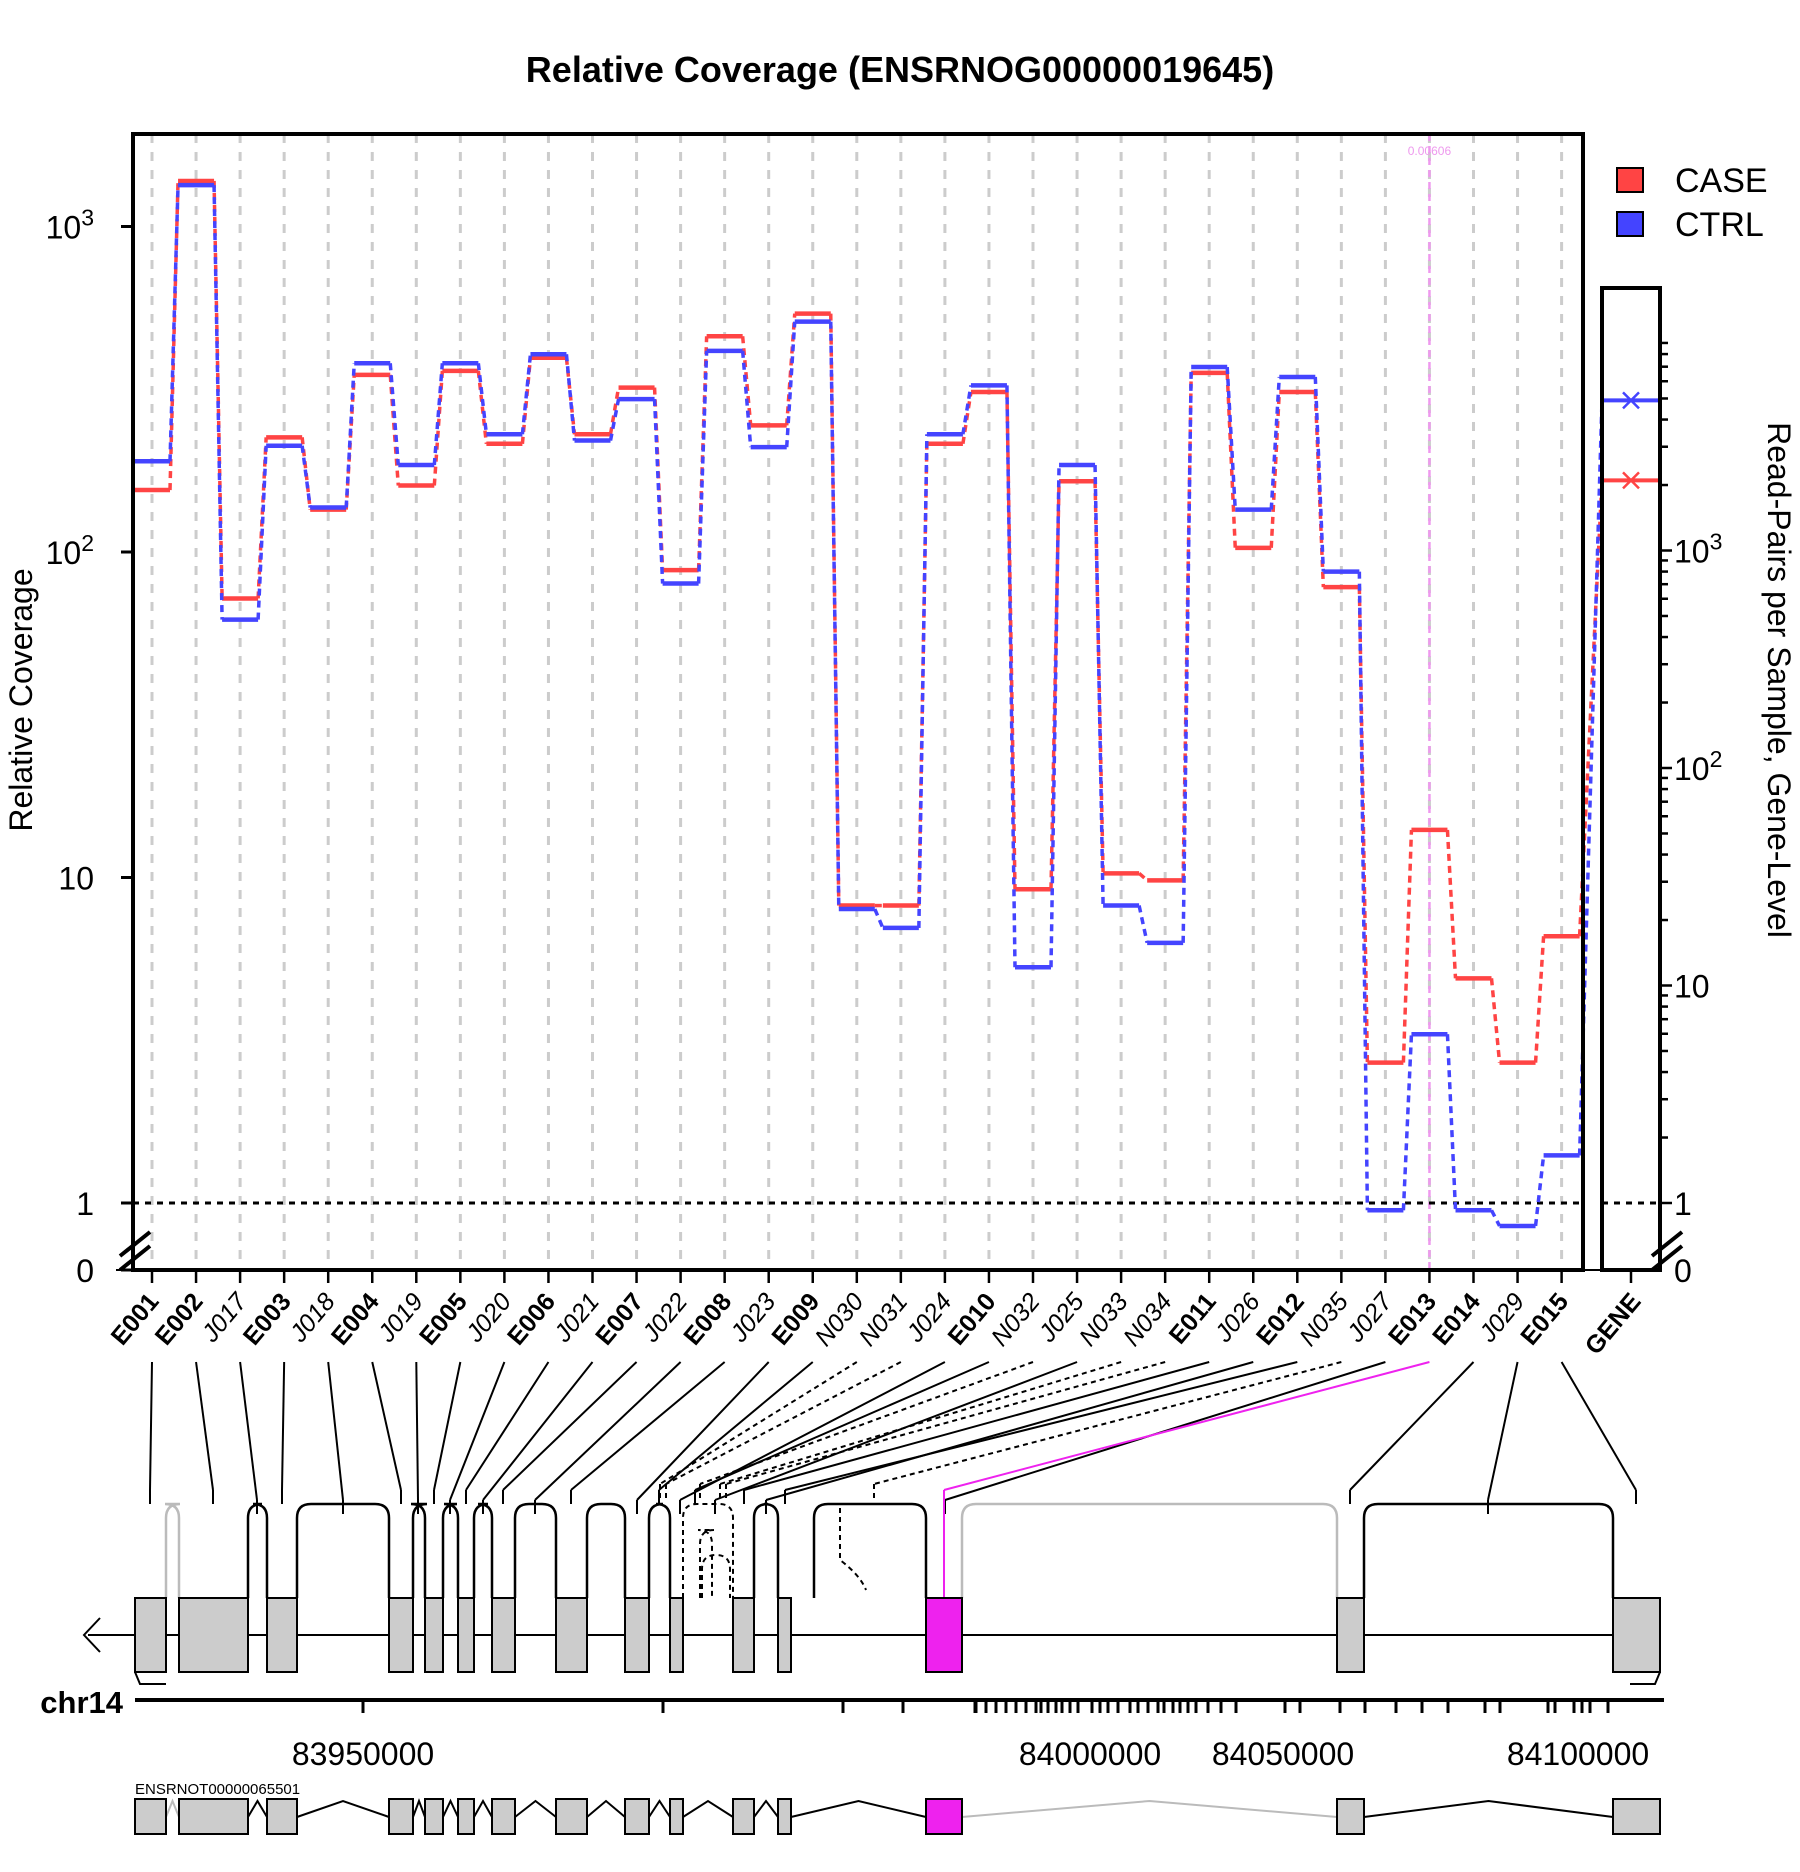 This screenshot has width=1800, height=1872. Describe the element at coordinates (335, 1431) in the screenshot. I see `connector-J018` at that location.